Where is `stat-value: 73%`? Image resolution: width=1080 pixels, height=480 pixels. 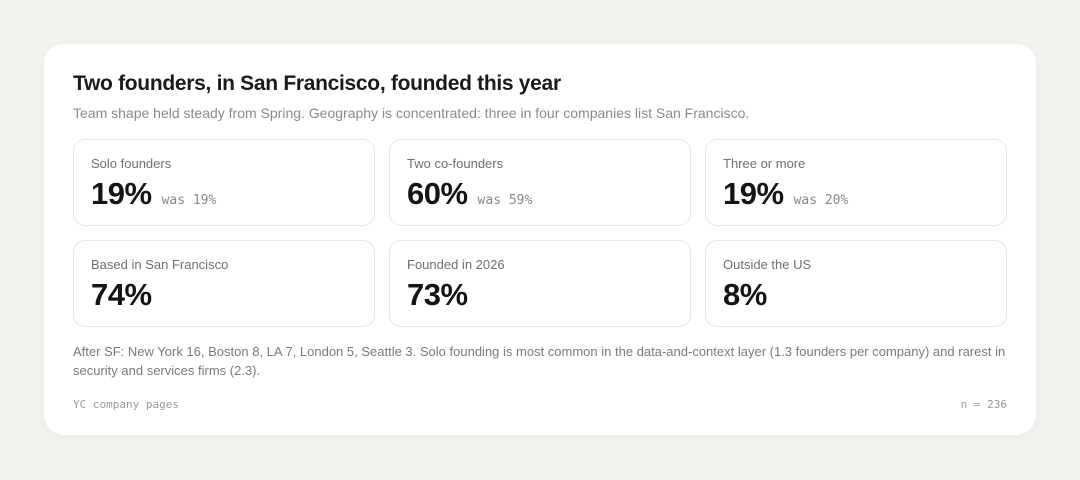 stat-value: 73% is located at coordinates (437, 294).